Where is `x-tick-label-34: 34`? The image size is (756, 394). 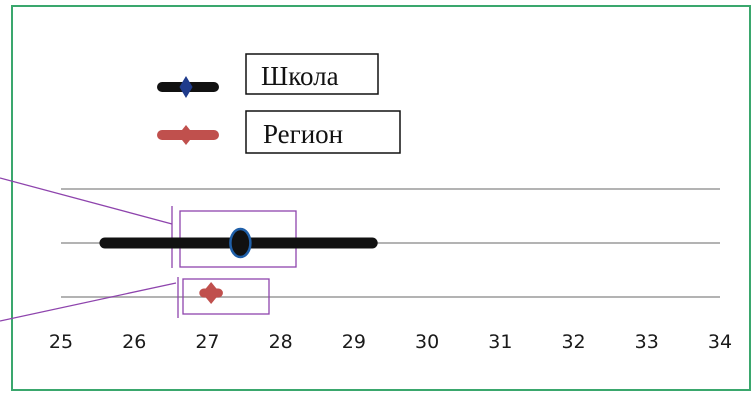
x-tick-label-34: 34 is located at coordinates (720, 342).